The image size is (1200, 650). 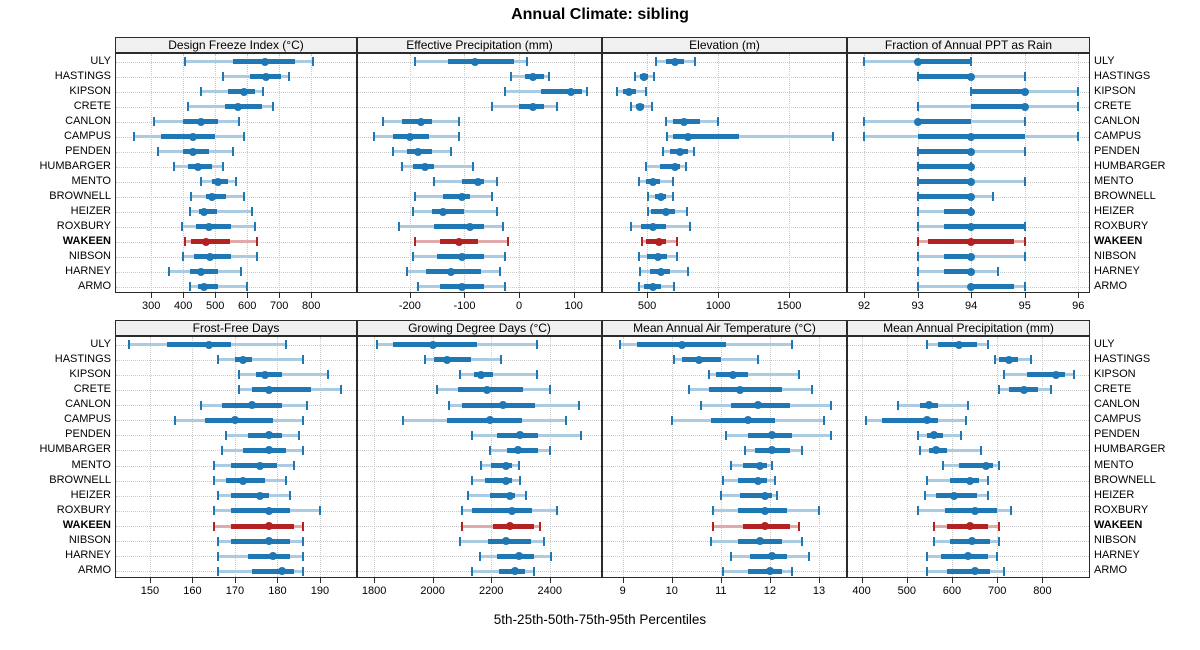 I want to click on station-label-right: ULY, so click(x=1104, y=343).